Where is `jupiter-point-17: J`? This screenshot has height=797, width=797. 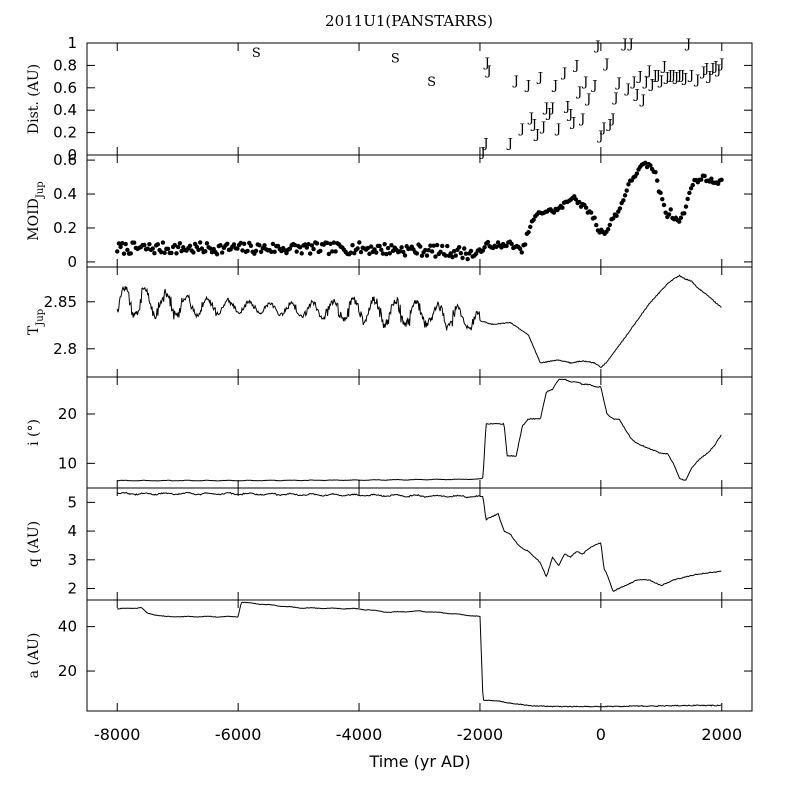 jupiter-point-17: J is located at coordinates (557, 129).